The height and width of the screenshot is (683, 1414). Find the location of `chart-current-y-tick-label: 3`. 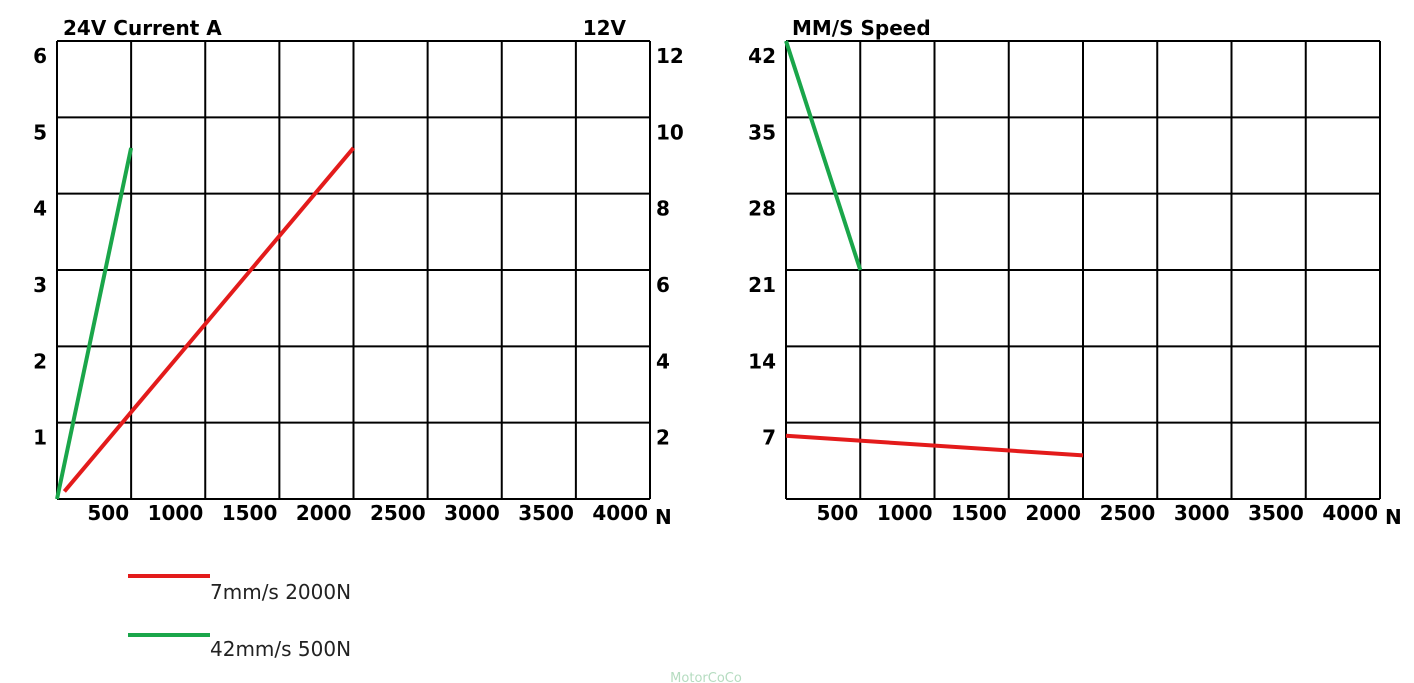

chart-current-y-tick-label: 3 is located at coordinates (40, 285).